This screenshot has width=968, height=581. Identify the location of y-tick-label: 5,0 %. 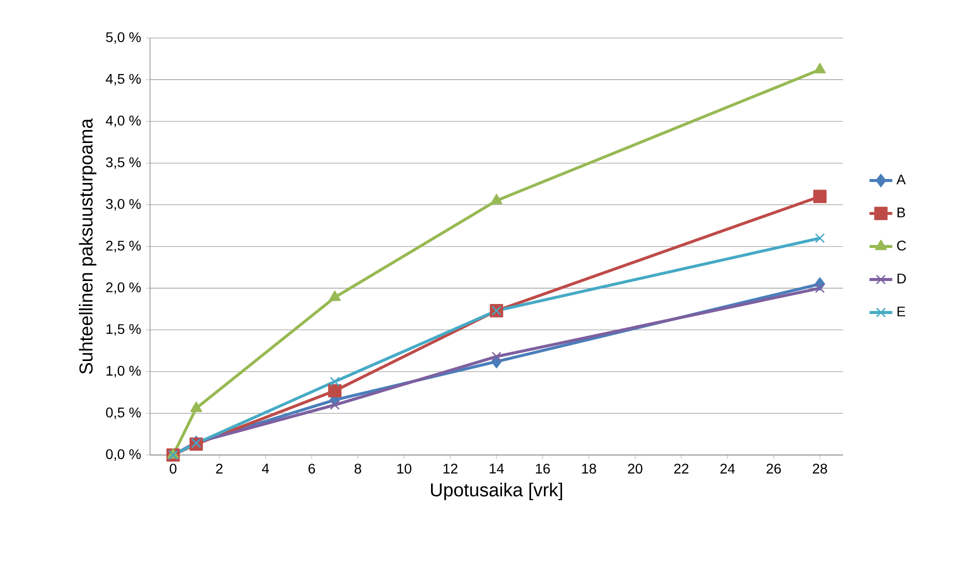
(123, 38).